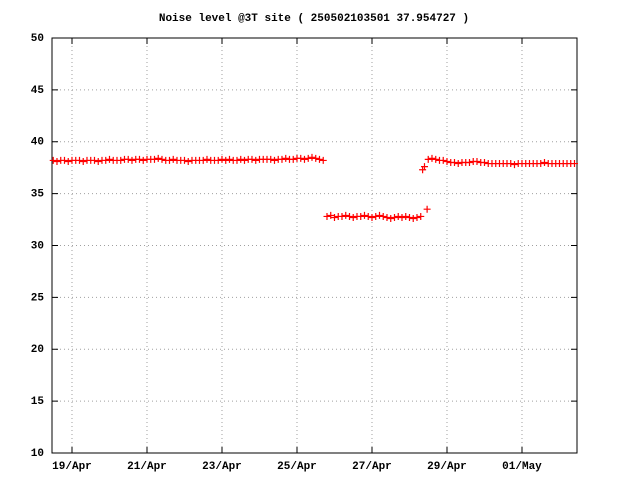 The height and width of the screenshot is (480, 640). Describe the element at coordinates (297, 467) in the screenshot. I see `x-tick-label: 25/Apr` at that location.